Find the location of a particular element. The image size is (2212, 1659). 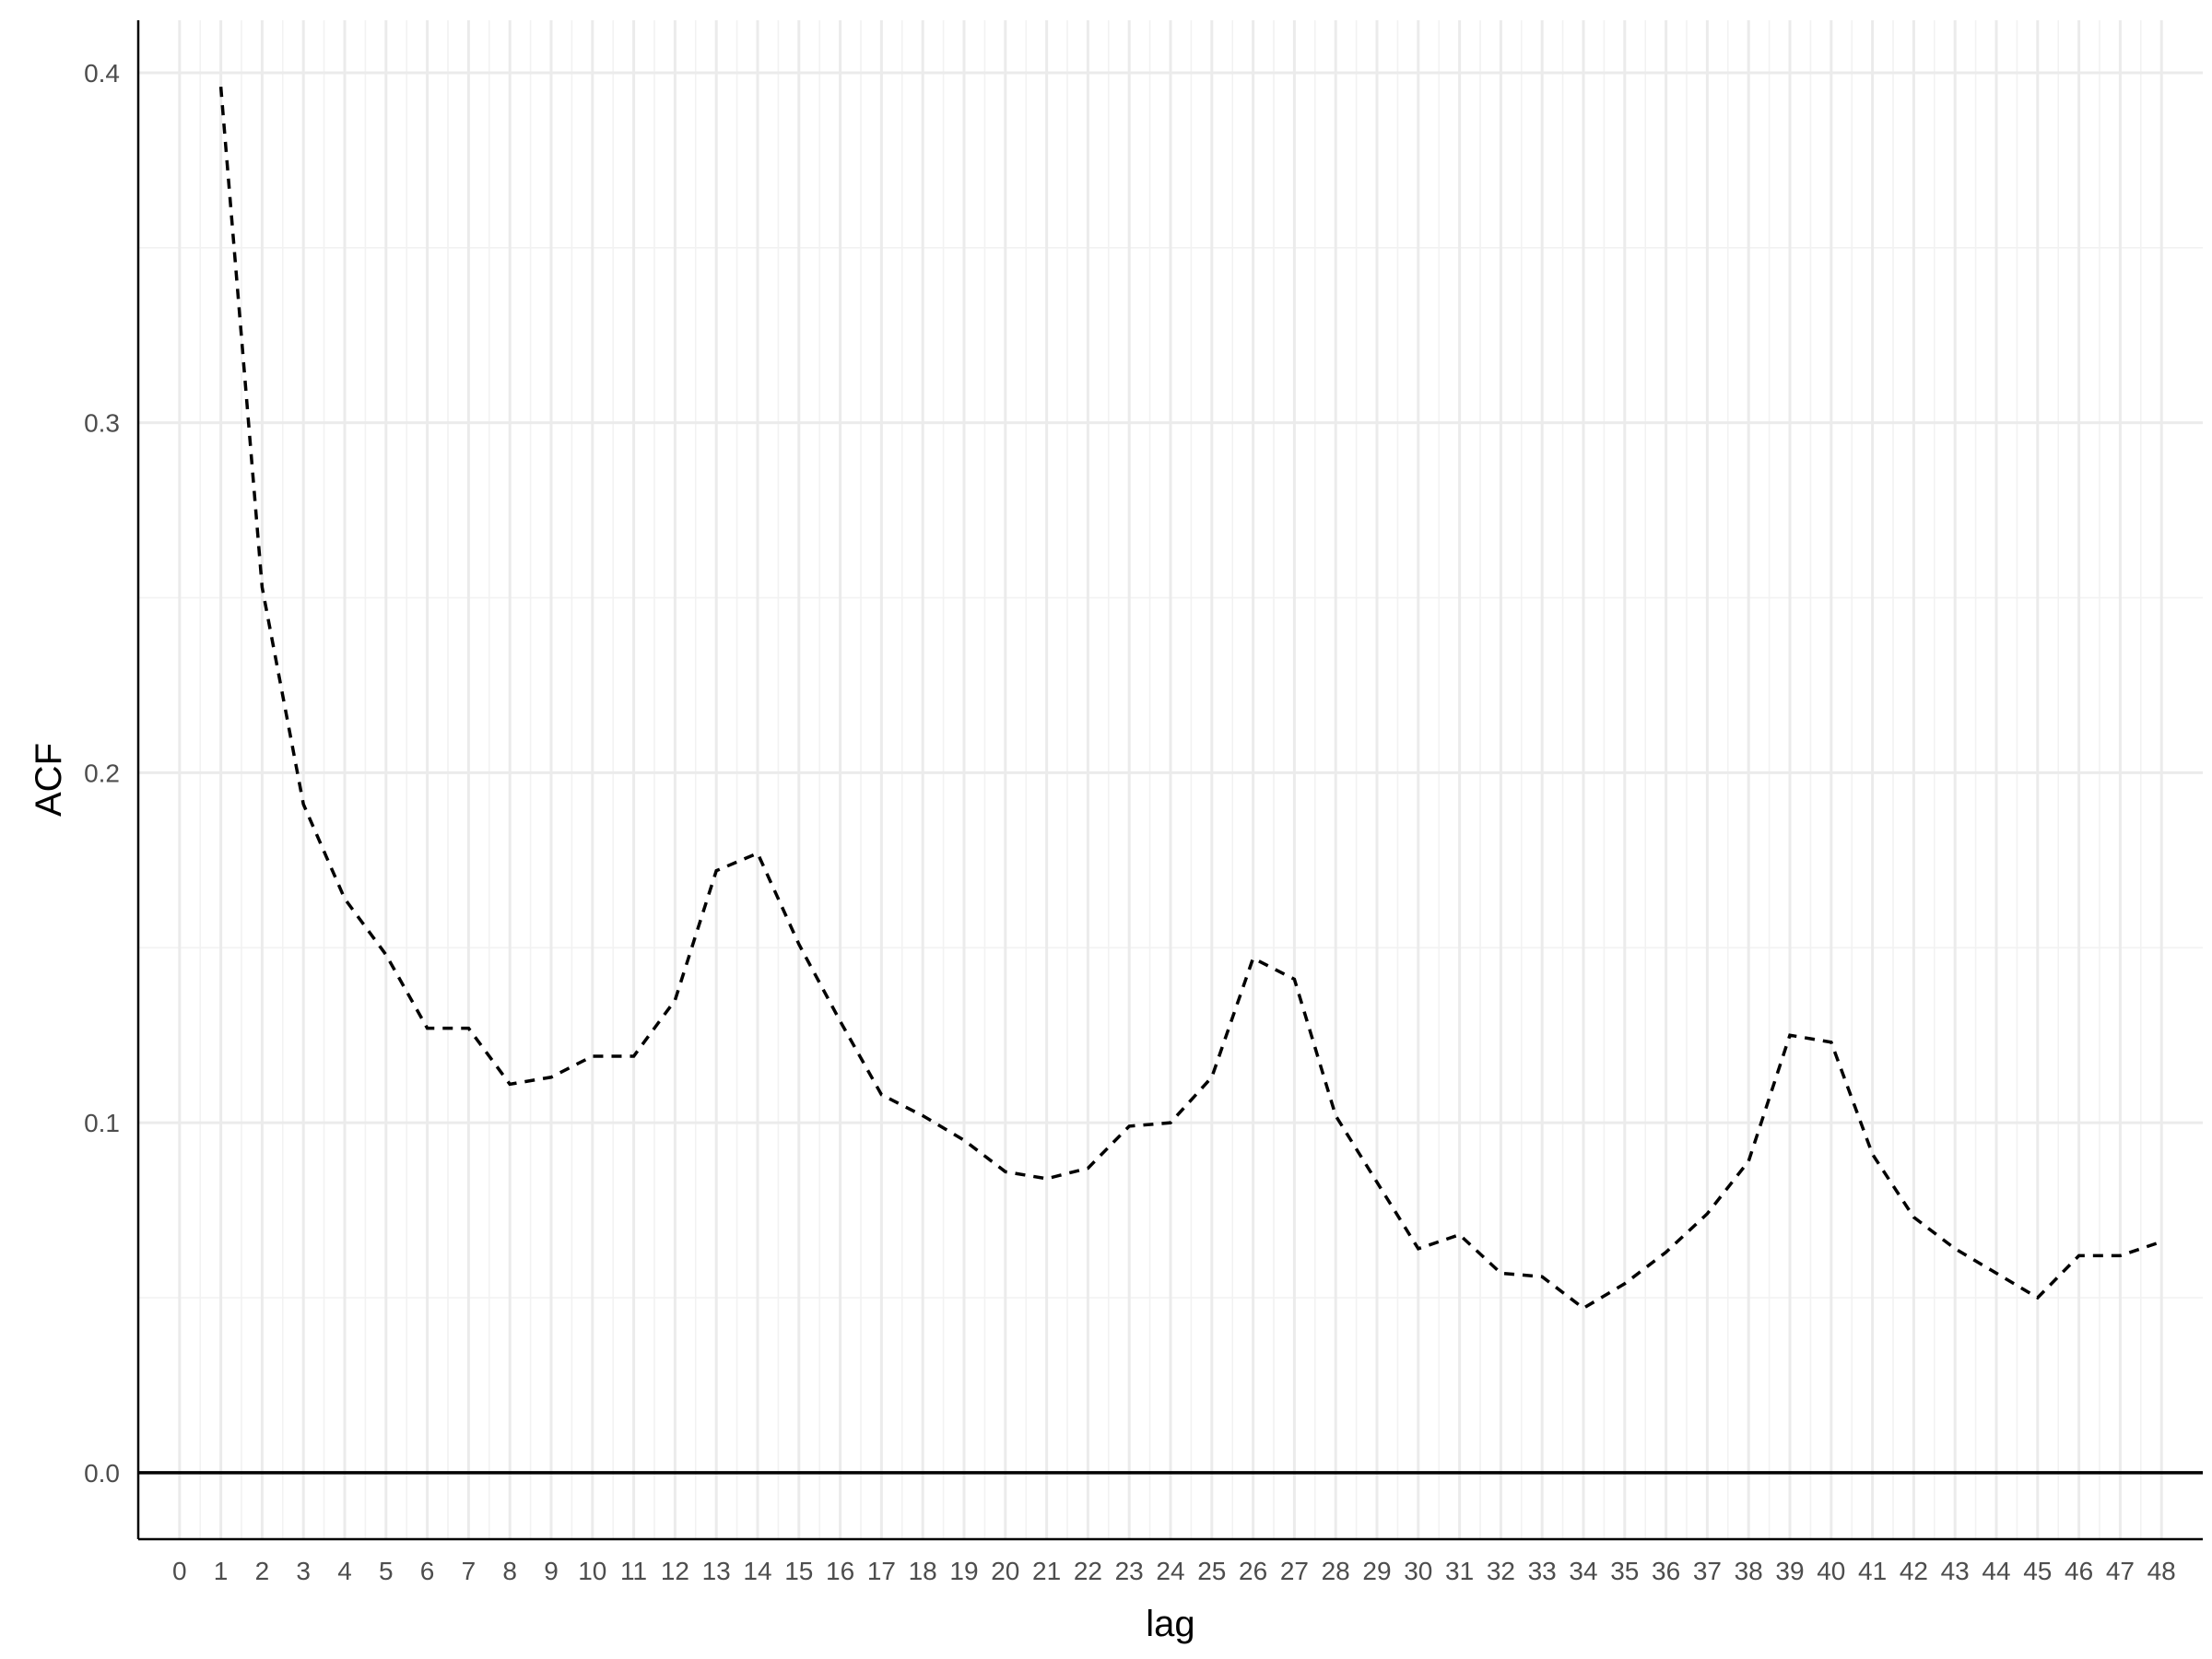

x-tick-label: 17 is located at coordinates (881, 1571).